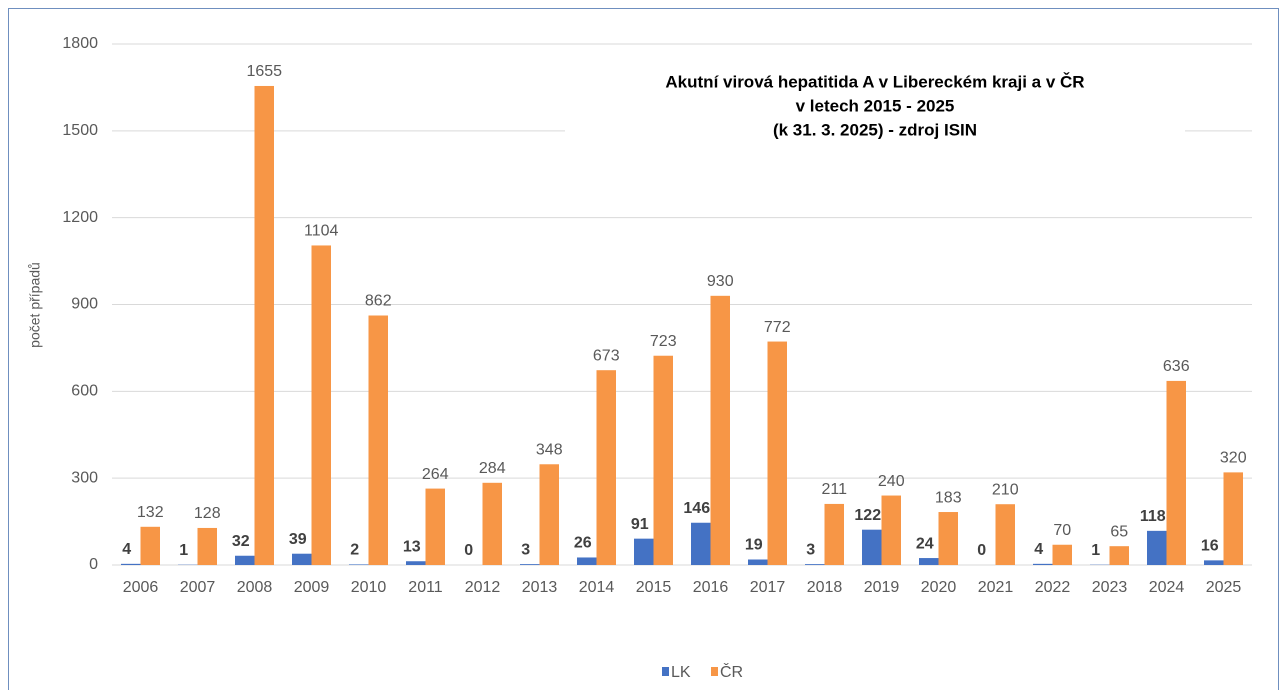  Describe the element at coordinates (207, 513) in the screenshot. I see `data-label: 128` at that location.